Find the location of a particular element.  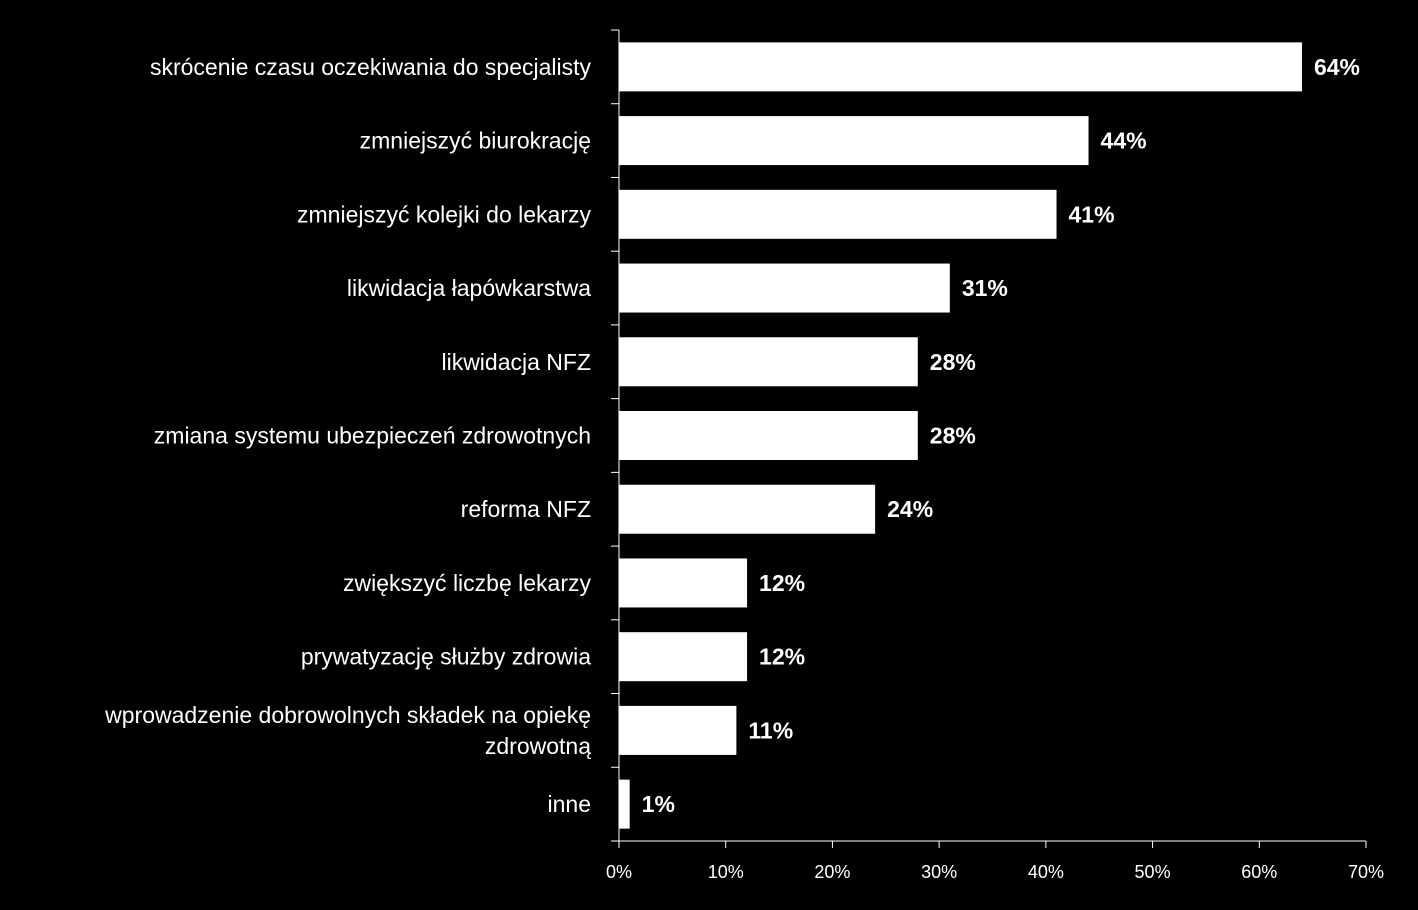

x-tick-label: 30% is located at coordinates (939, 872).